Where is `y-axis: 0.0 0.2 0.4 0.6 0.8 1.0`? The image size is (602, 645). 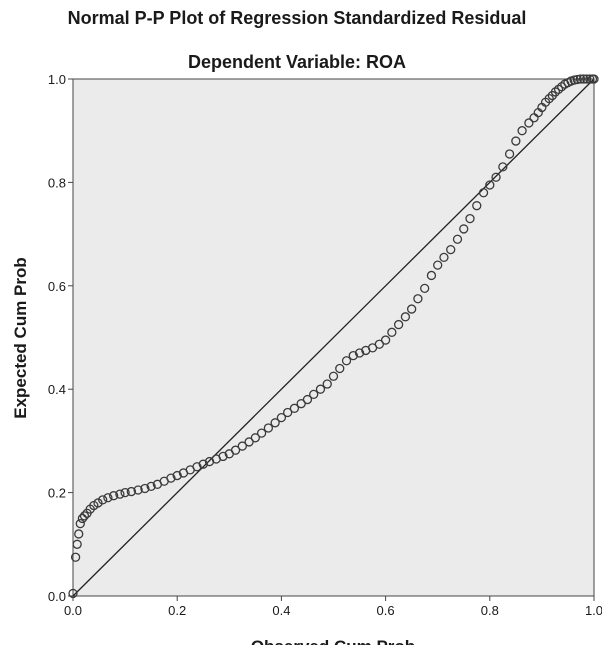 y-axis: 0.0 0.2 0.4 0.6 0.8 1.0 is located at coordinates (60, 338).